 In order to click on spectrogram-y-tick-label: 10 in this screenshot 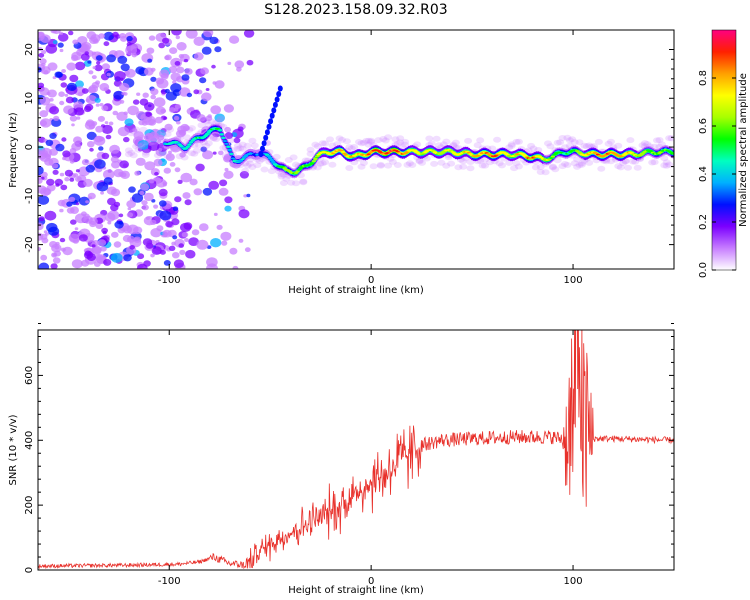, I will do `click(29, 98)`.